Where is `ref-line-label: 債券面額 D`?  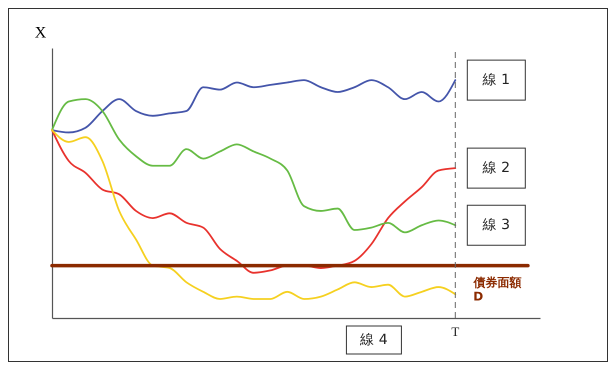
ref-line-label: 債券面額 D is located at coordinates (497, 290).